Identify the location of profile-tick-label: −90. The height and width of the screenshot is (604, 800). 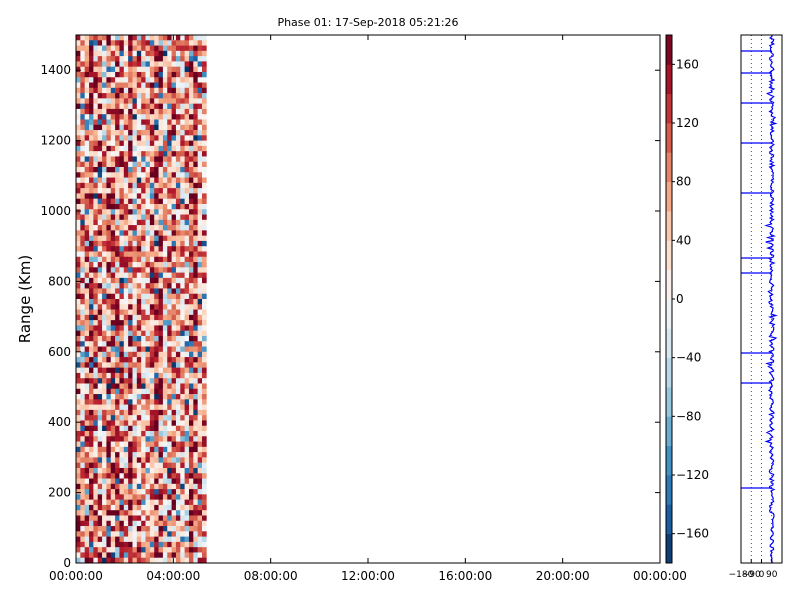
(751, 575).